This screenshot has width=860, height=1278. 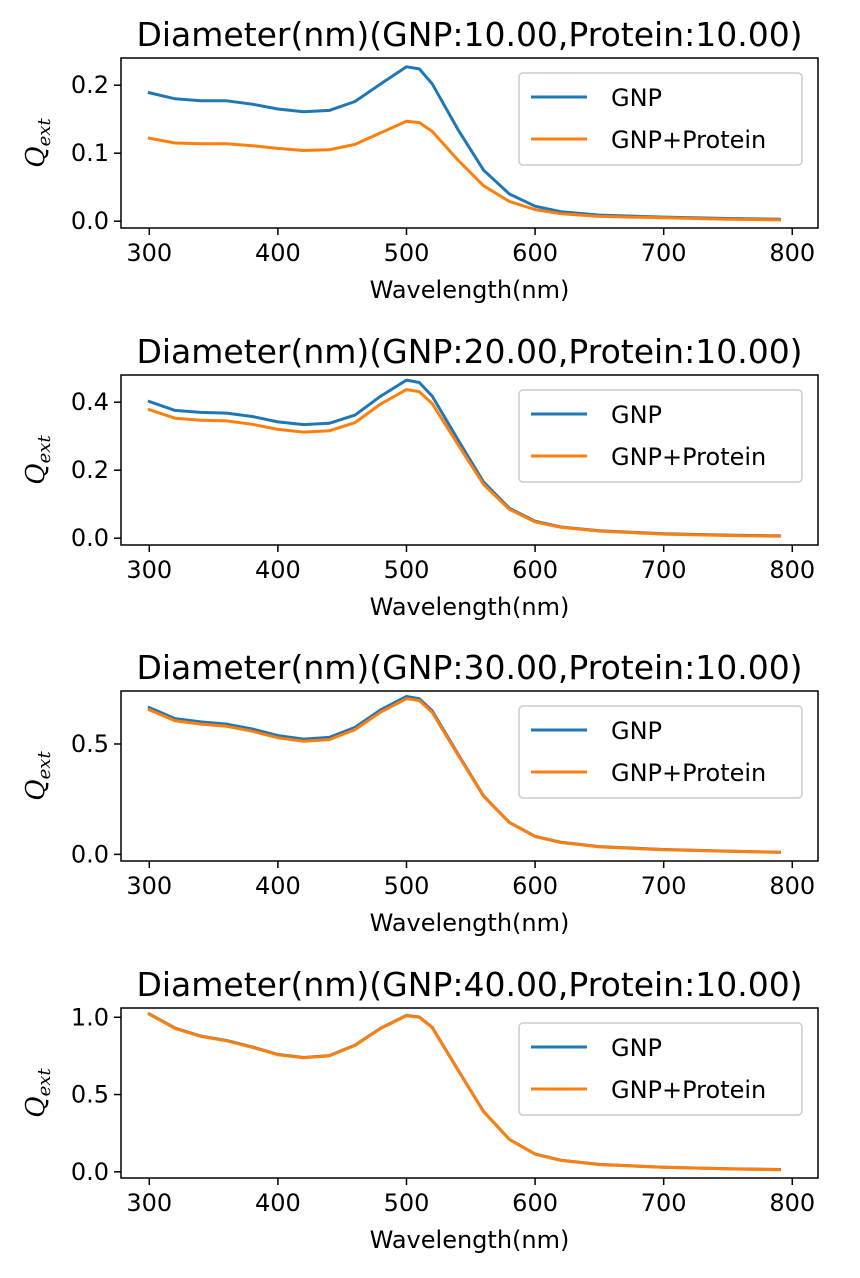 What do you see at coordinates (90, 402) in the screenshot?
I see `y-tick-label: 0.4` at bounding box center [90, 402].